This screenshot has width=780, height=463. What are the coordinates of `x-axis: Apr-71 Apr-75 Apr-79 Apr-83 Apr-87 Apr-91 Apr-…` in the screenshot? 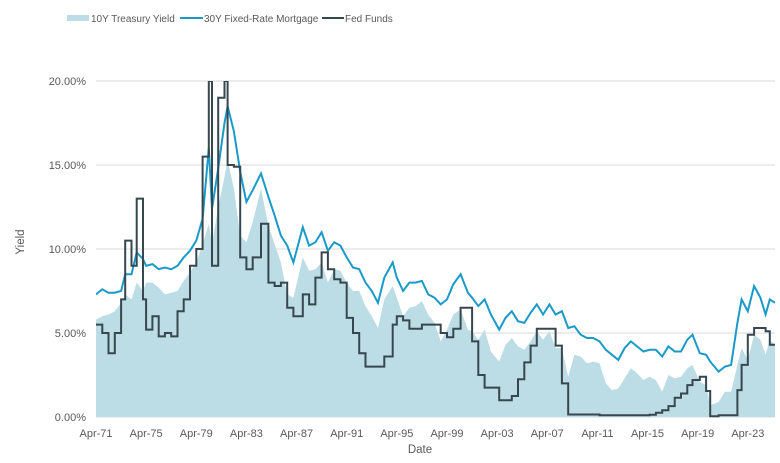 It's located at (421, 434).